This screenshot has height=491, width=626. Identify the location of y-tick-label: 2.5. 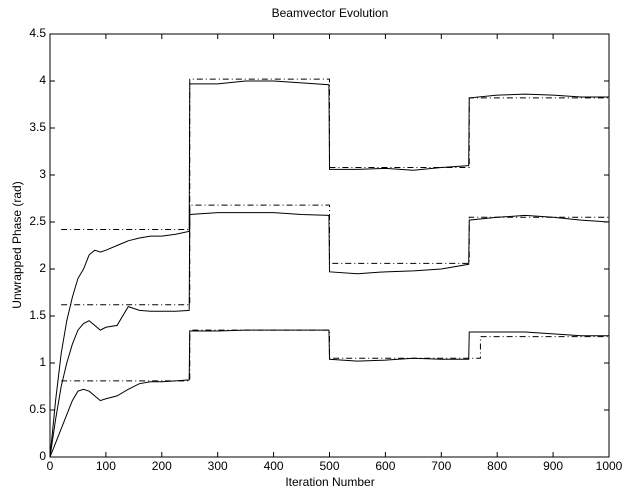
(37, 221).